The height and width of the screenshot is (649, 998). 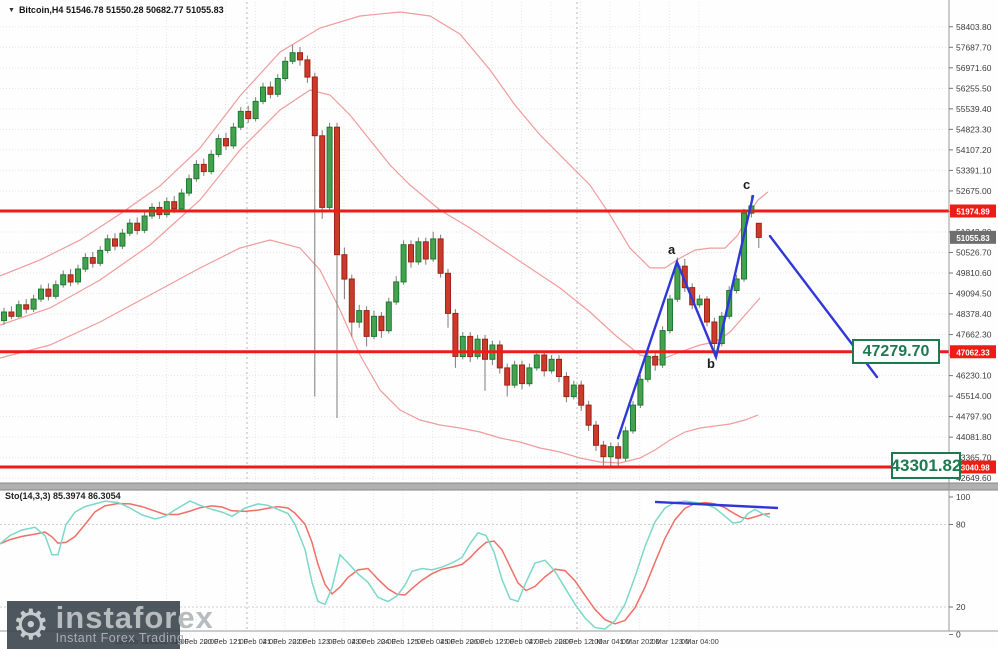 I want to click on watermark-brand-text: instaforex, so click(x=134, y=617).